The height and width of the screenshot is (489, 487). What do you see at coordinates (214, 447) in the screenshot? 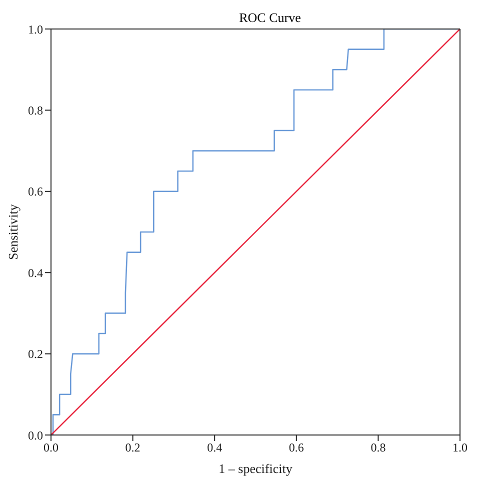
I see `x-tick-label: 0.4` at bounding box center [214, 447].